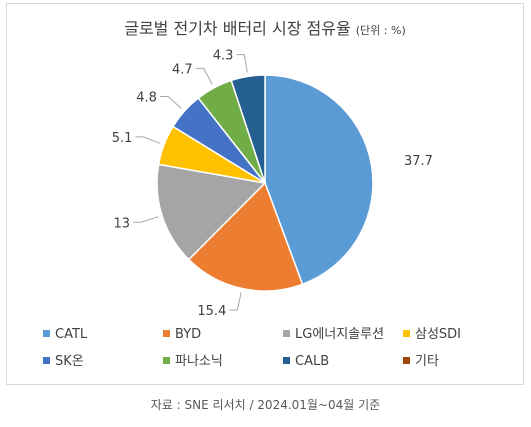 Image resolution: width=531 pixels, height=427 pixels. I want to click on data-label-byd: 15.4, so click(211, 311).